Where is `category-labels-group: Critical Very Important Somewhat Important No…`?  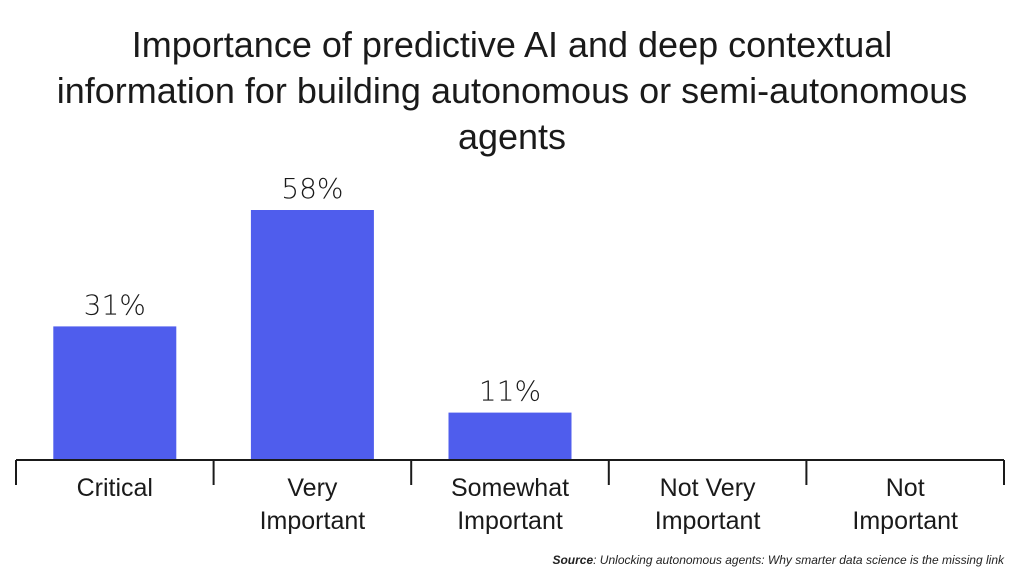 category-labels-group: Critical Very Important Somewhat Important No… is located at coordinates (517, 504).